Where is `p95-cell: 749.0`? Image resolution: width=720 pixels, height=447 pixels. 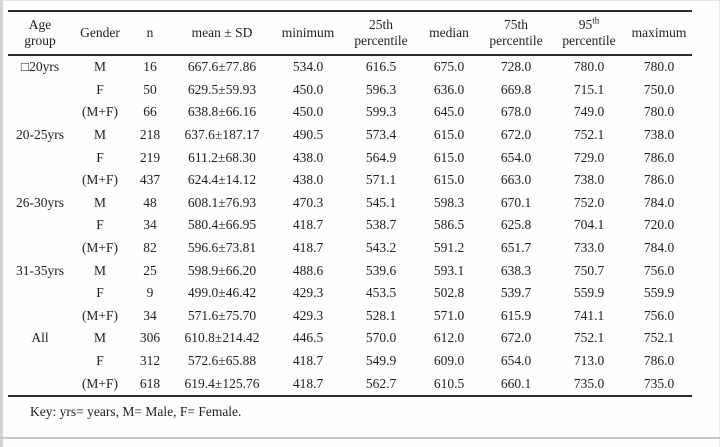
p95-cell: 749.0 is located at coordinates (589, 112).